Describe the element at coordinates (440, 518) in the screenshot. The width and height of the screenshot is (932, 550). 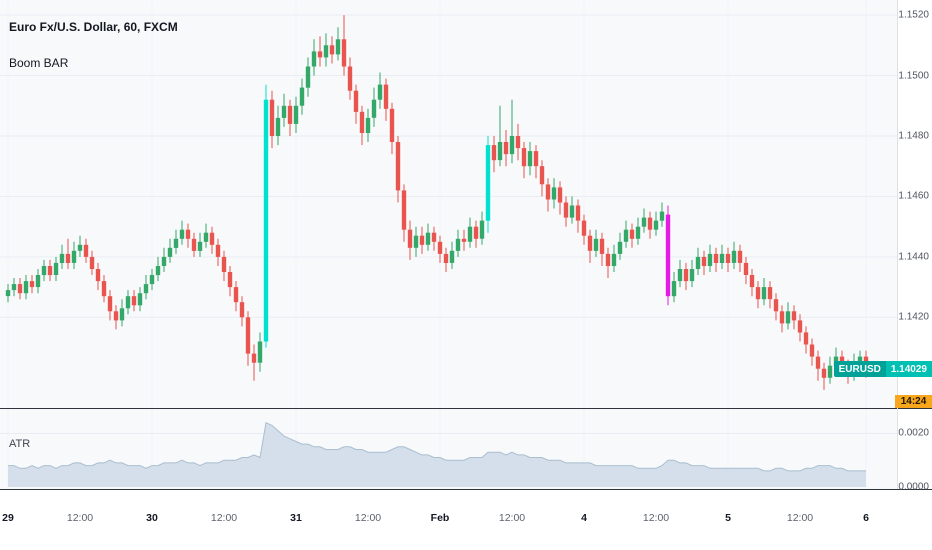
I see `time-tick-label: Feb` at that location.